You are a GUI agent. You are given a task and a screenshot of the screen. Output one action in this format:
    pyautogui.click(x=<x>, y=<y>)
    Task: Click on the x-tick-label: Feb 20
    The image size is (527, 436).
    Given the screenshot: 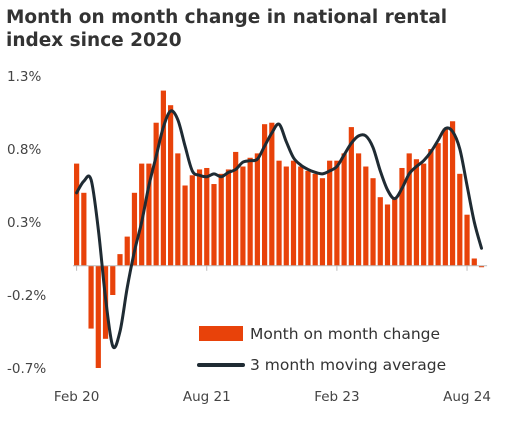 What is the action you would take?
    pyautogui.click(x=76, y=397)
    